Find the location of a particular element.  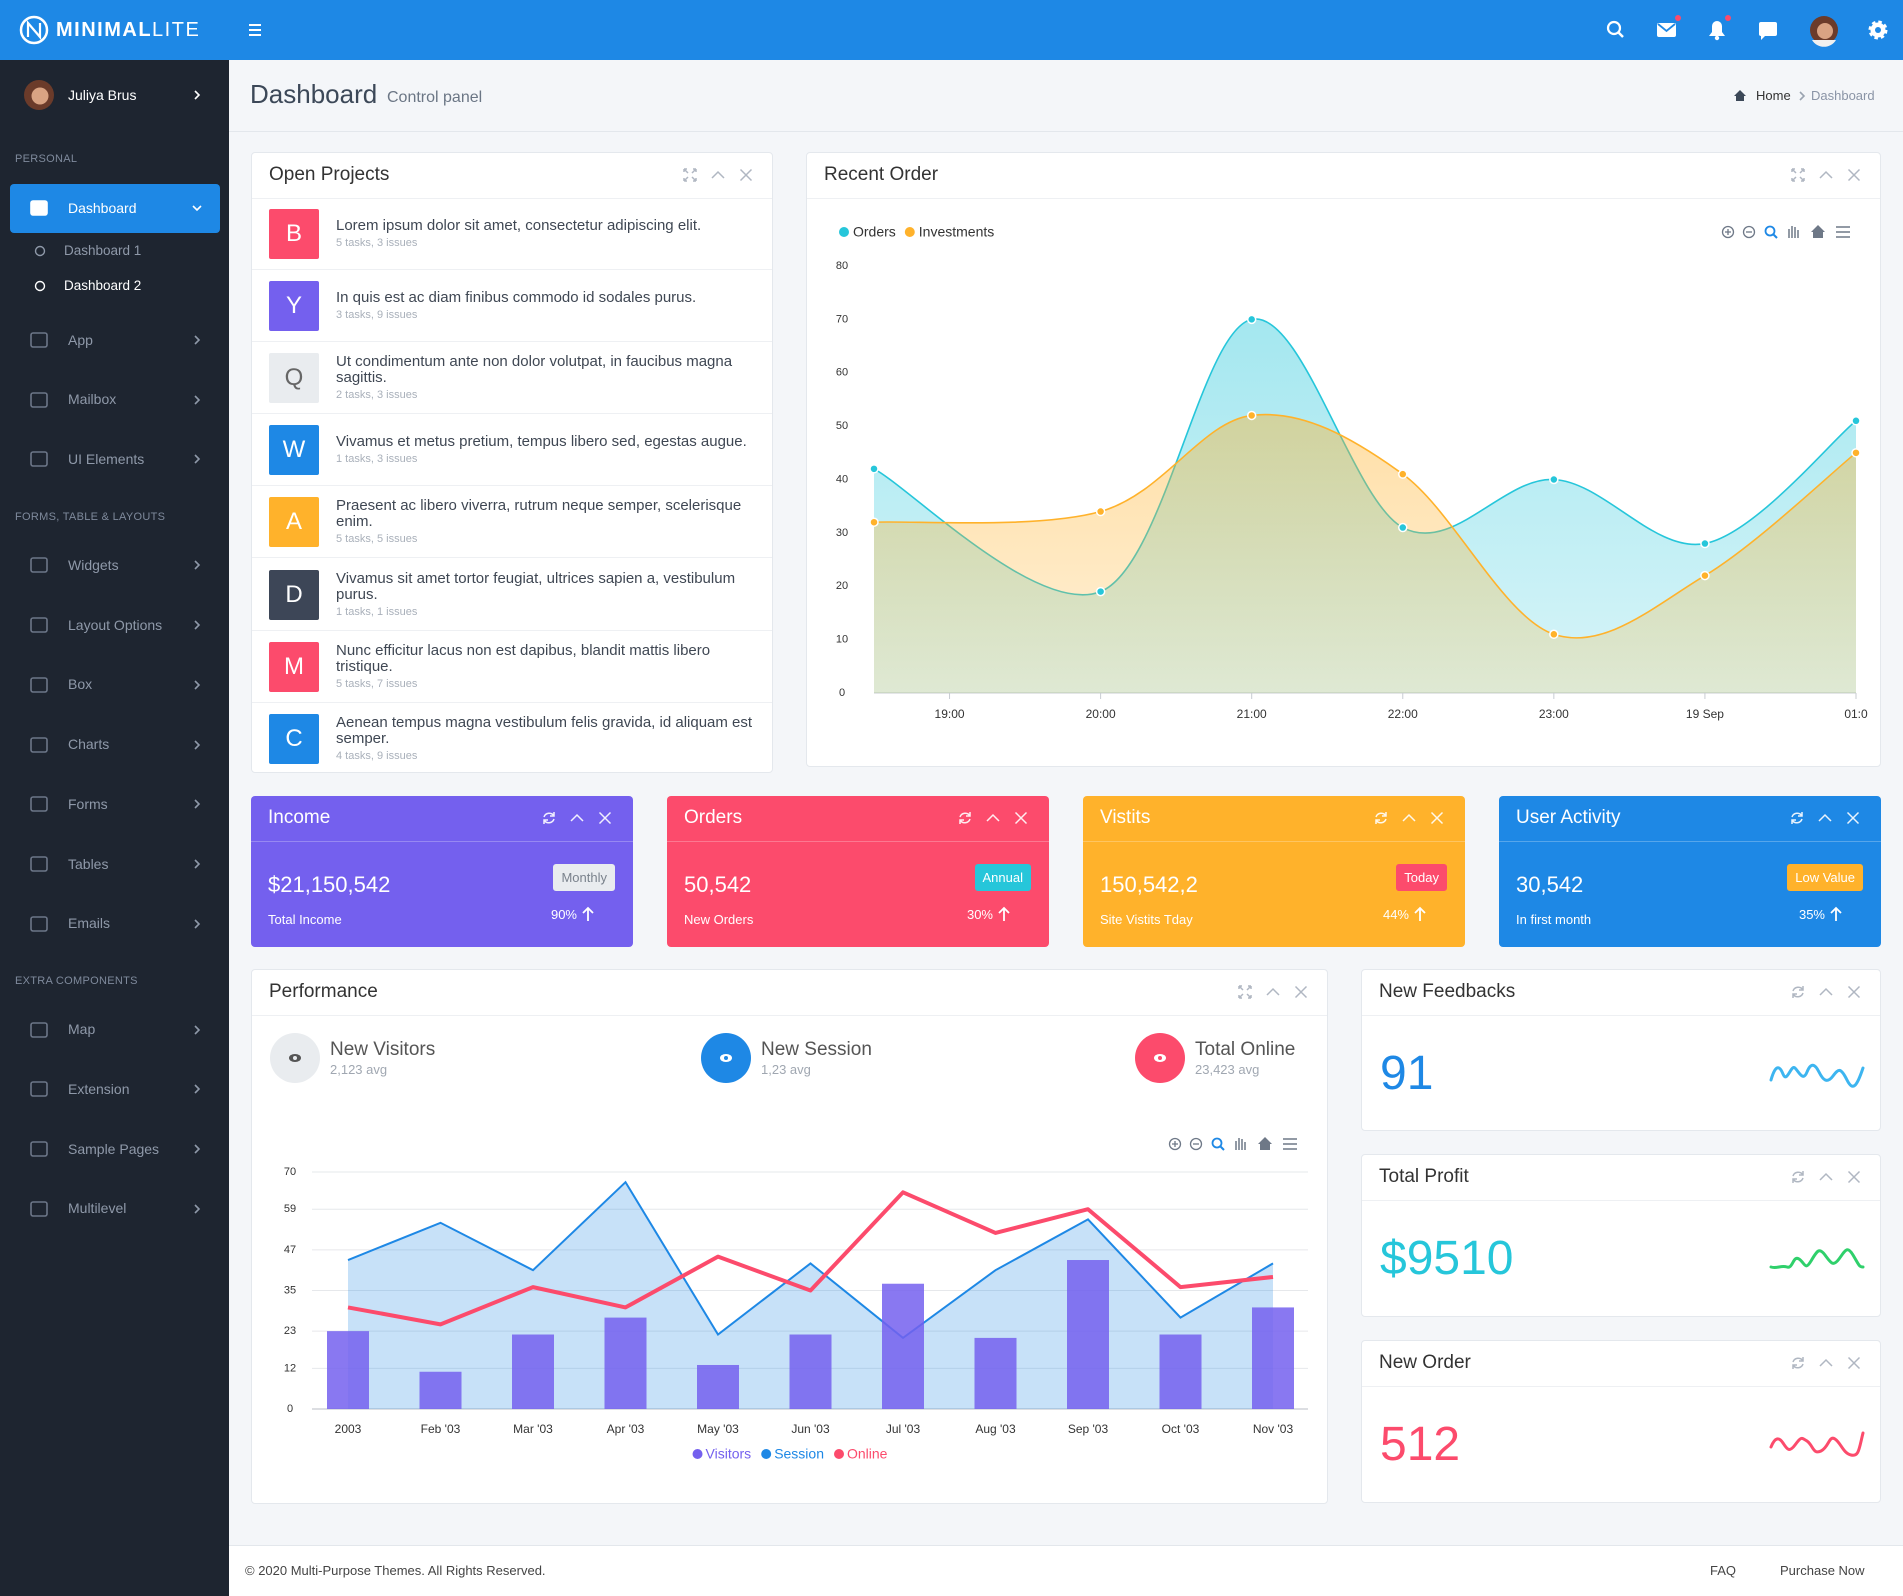

user-name: Juliya Brus is located at coordinates (102, 94).